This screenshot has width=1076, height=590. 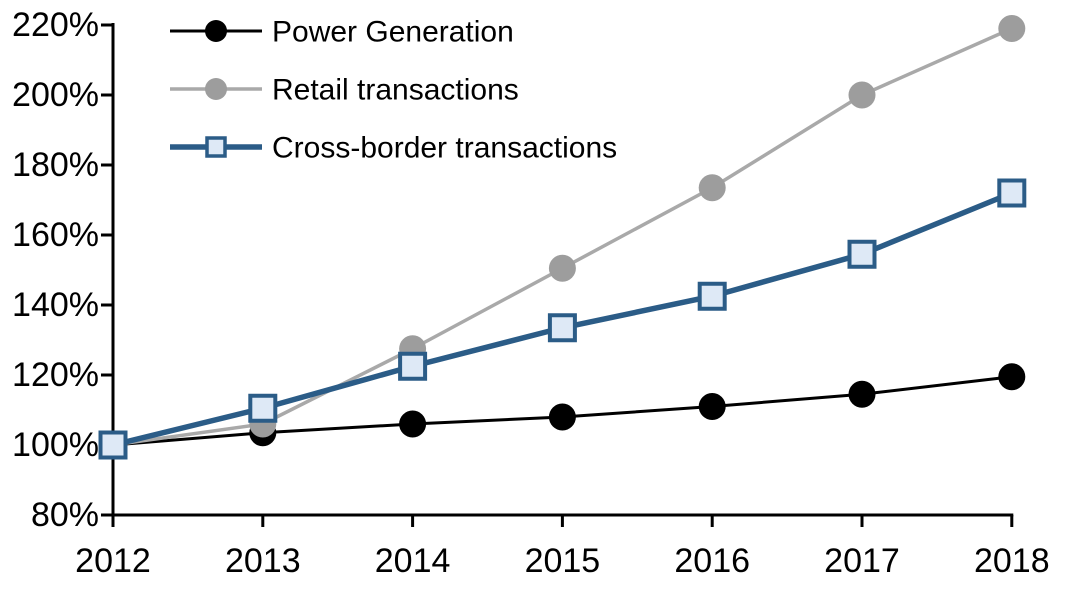 I want to click on cross-border-transactions-marker-icon, so click(x=216, y=147).